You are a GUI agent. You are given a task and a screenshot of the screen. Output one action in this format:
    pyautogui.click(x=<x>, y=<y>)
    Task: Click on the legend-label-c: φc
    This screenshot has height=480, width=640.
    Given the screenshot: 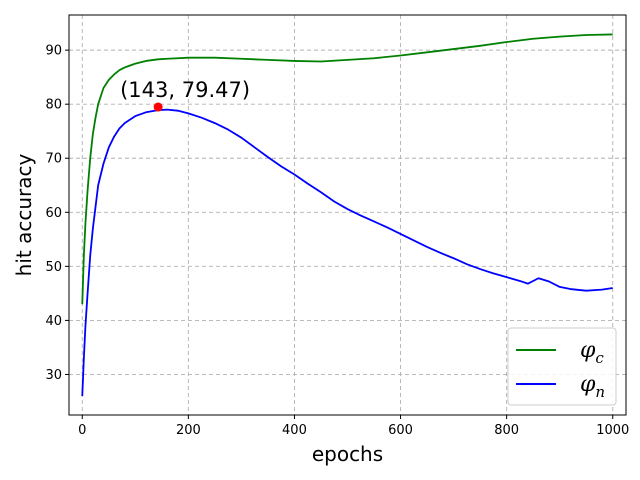 What is the action you would take?
    pyautogui.click(x=592, y=352)
    